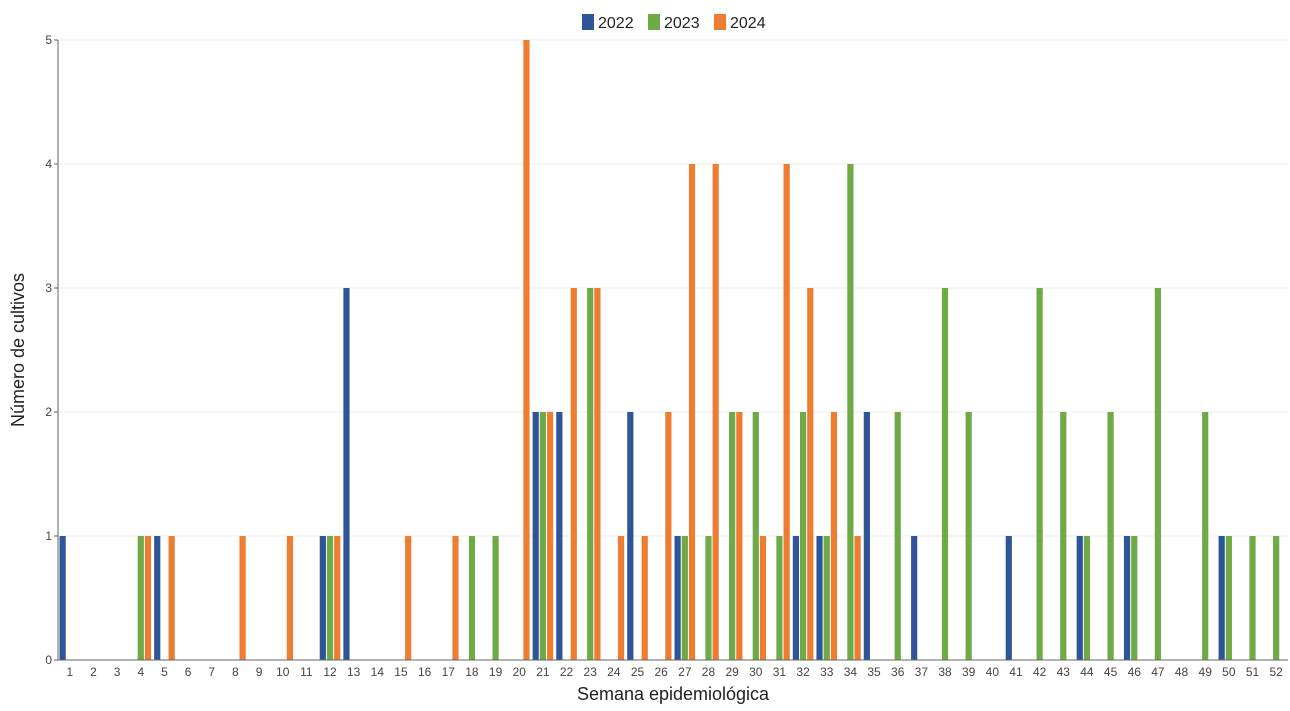  I want to click on x-tick-label: 23, so click(591, 672).